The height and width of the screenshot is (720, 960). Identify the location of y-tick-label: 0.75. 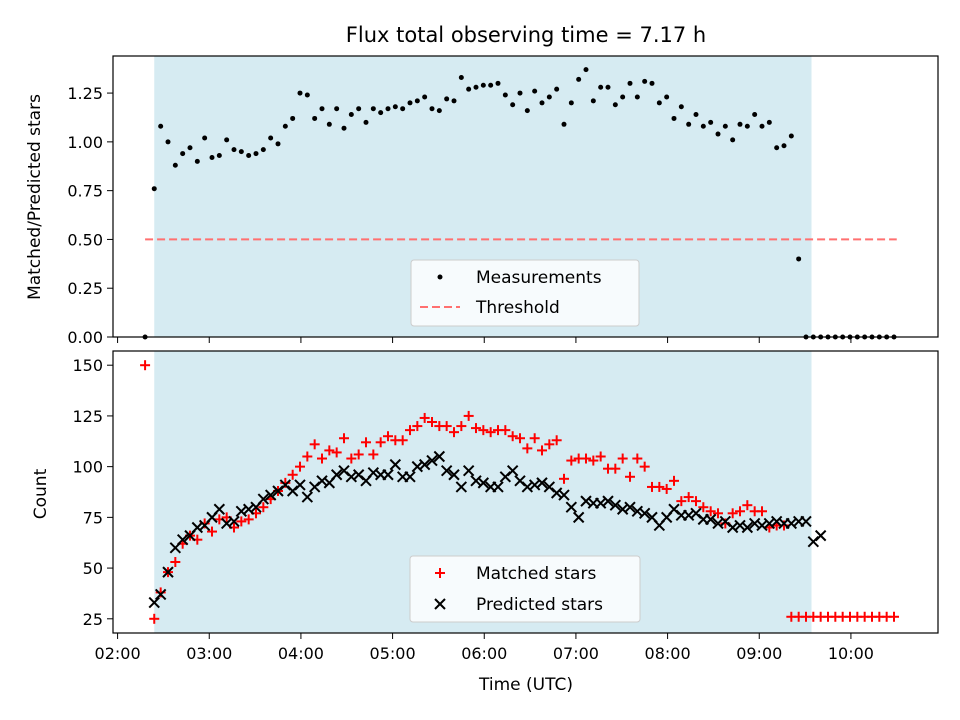
(85, 191).